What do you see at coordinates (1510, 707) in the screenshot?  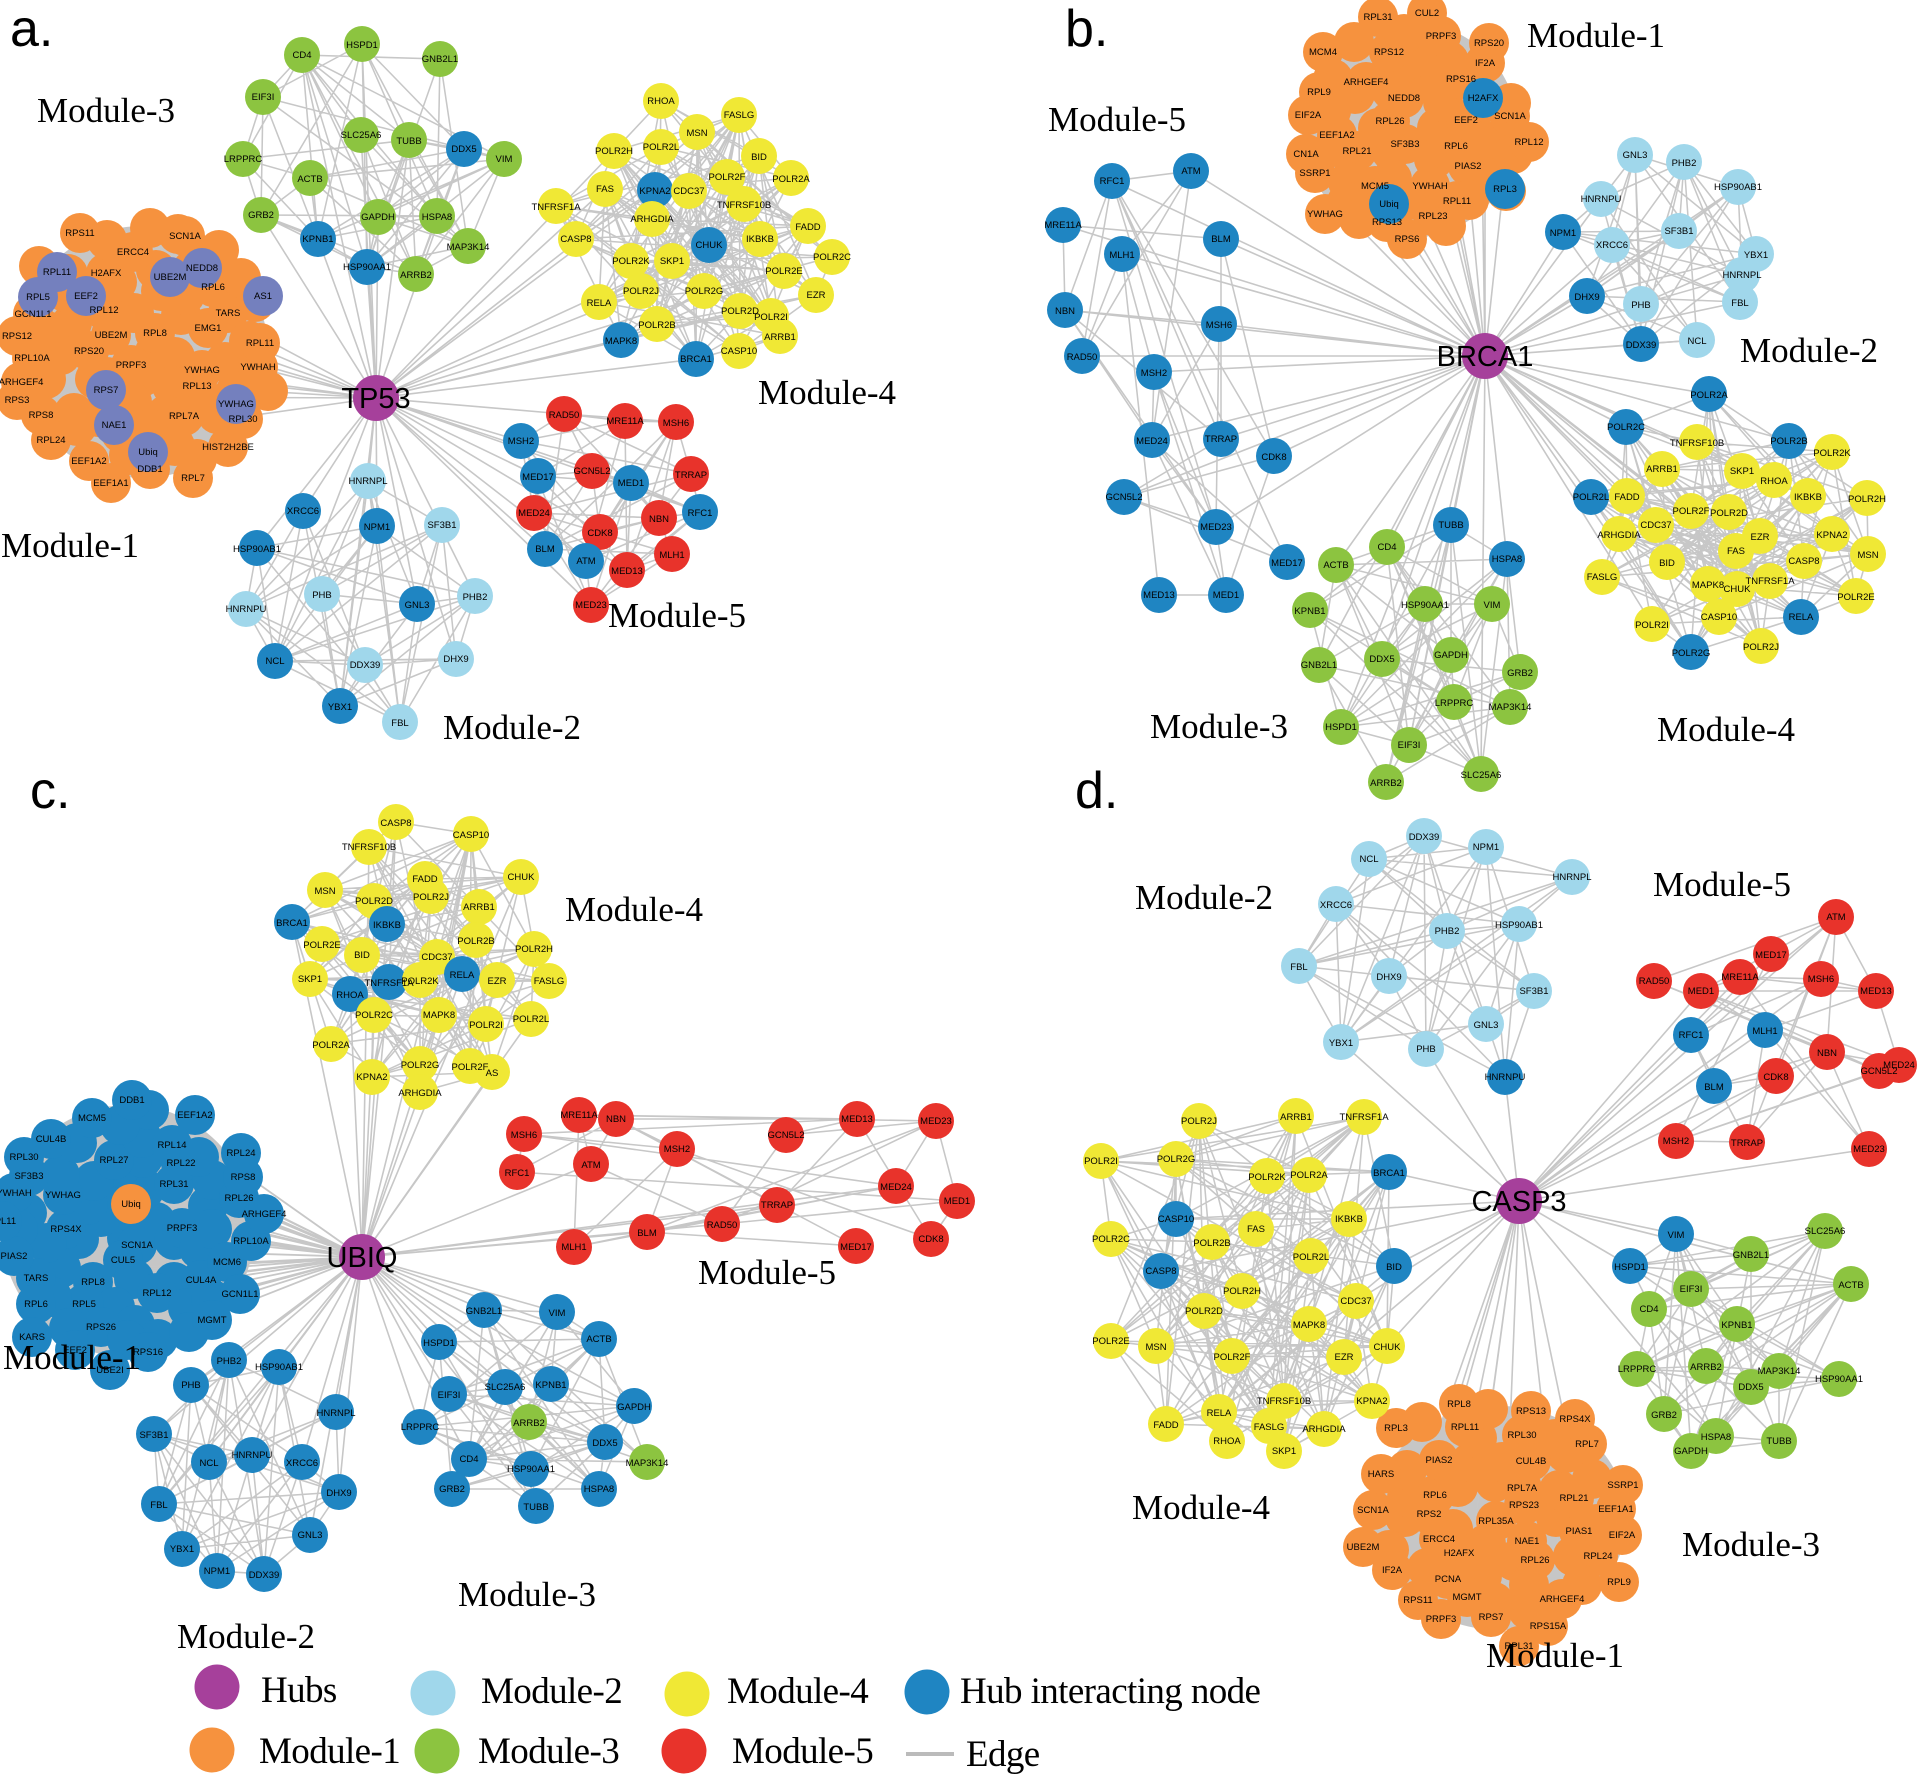 I see `svg-text: MAP3K14` at bounding box center [1510, 707].